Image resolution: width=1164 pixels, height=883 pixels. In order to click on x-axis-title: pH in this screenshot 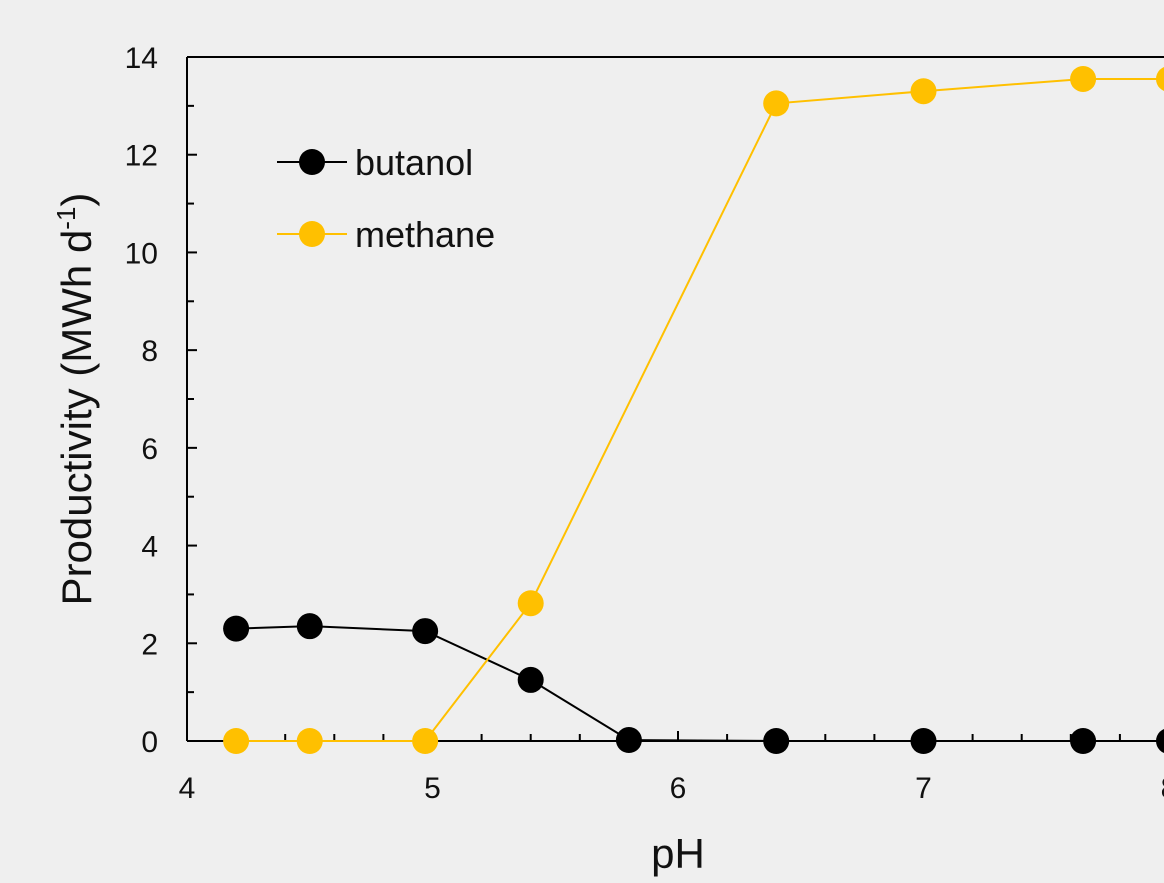, I will do `click(678, 853)`.